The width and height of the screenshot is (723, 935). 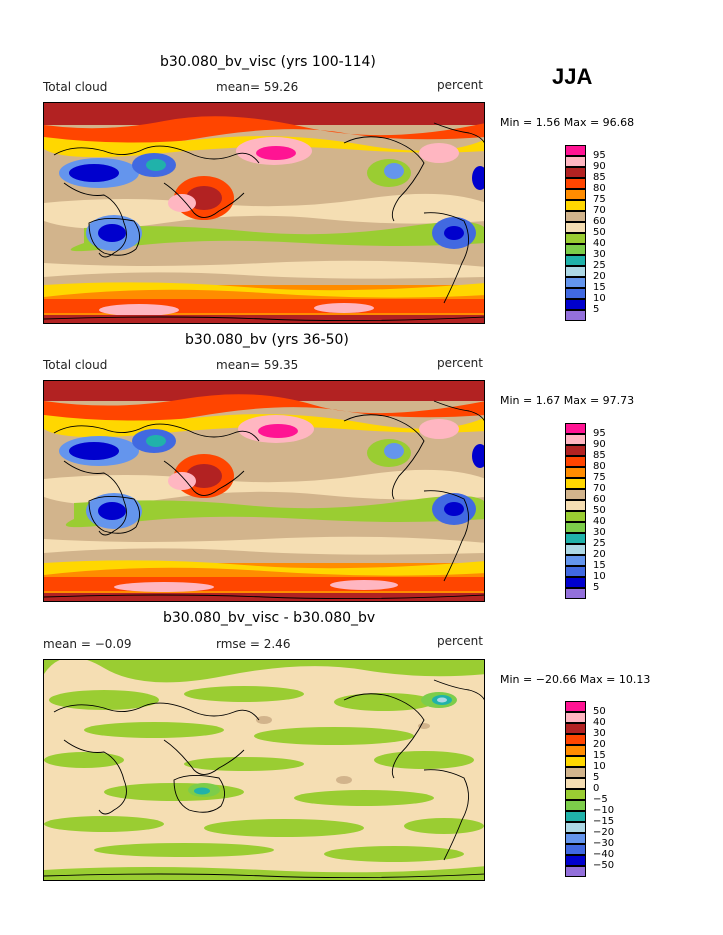 What do you see at coordinates (460, 85) in the screenshot?
I see `panel-1-units-label: percent` at bounding box center [460, 85].